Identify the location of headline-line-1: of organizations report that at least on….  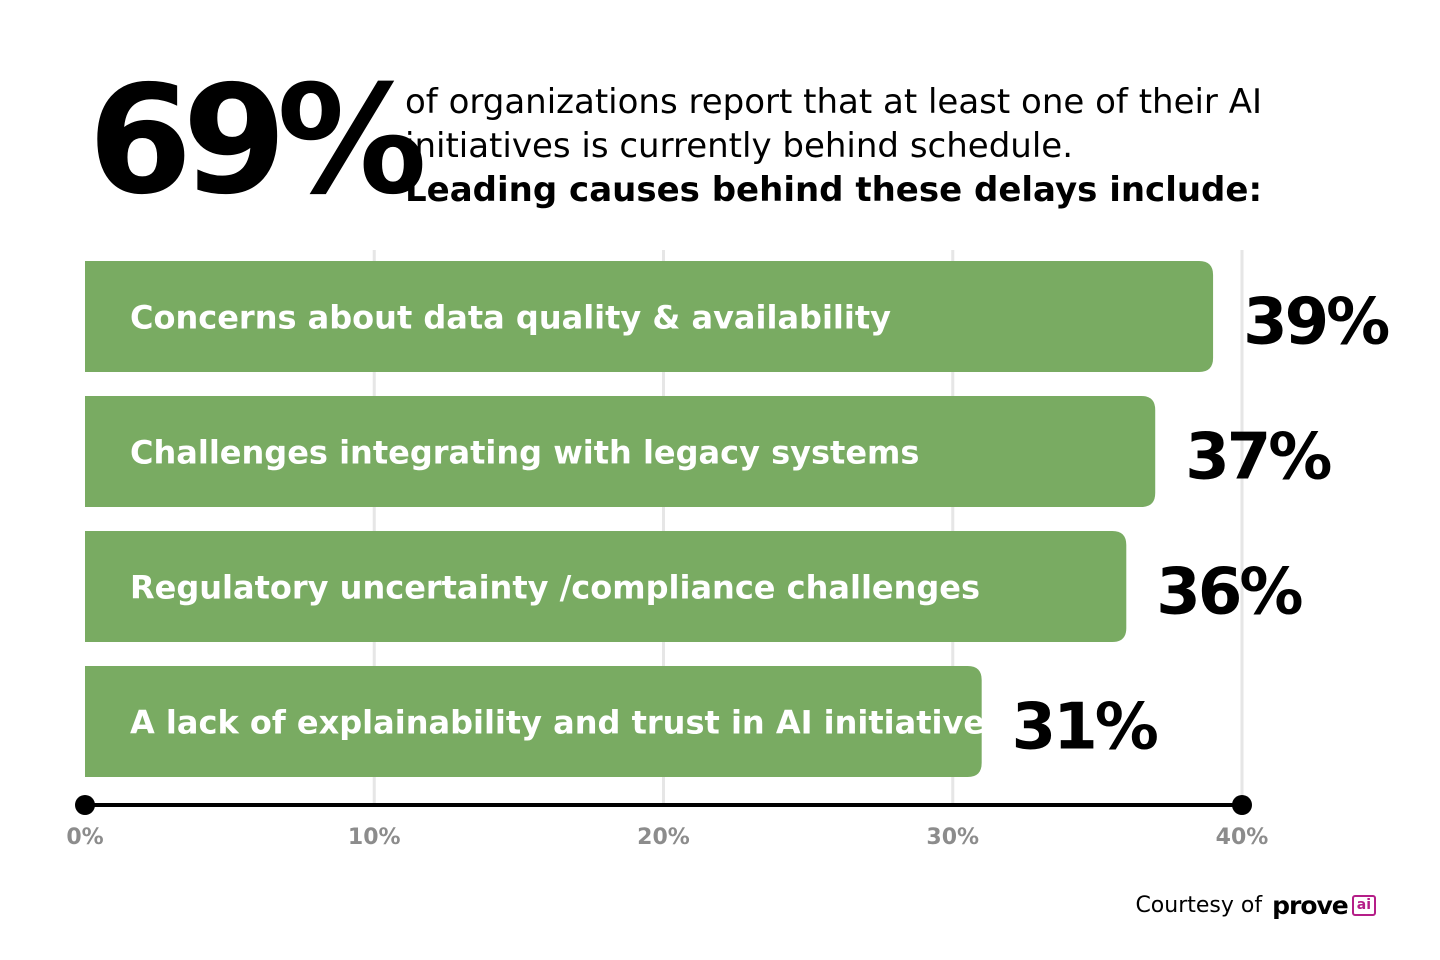
(834, 102).